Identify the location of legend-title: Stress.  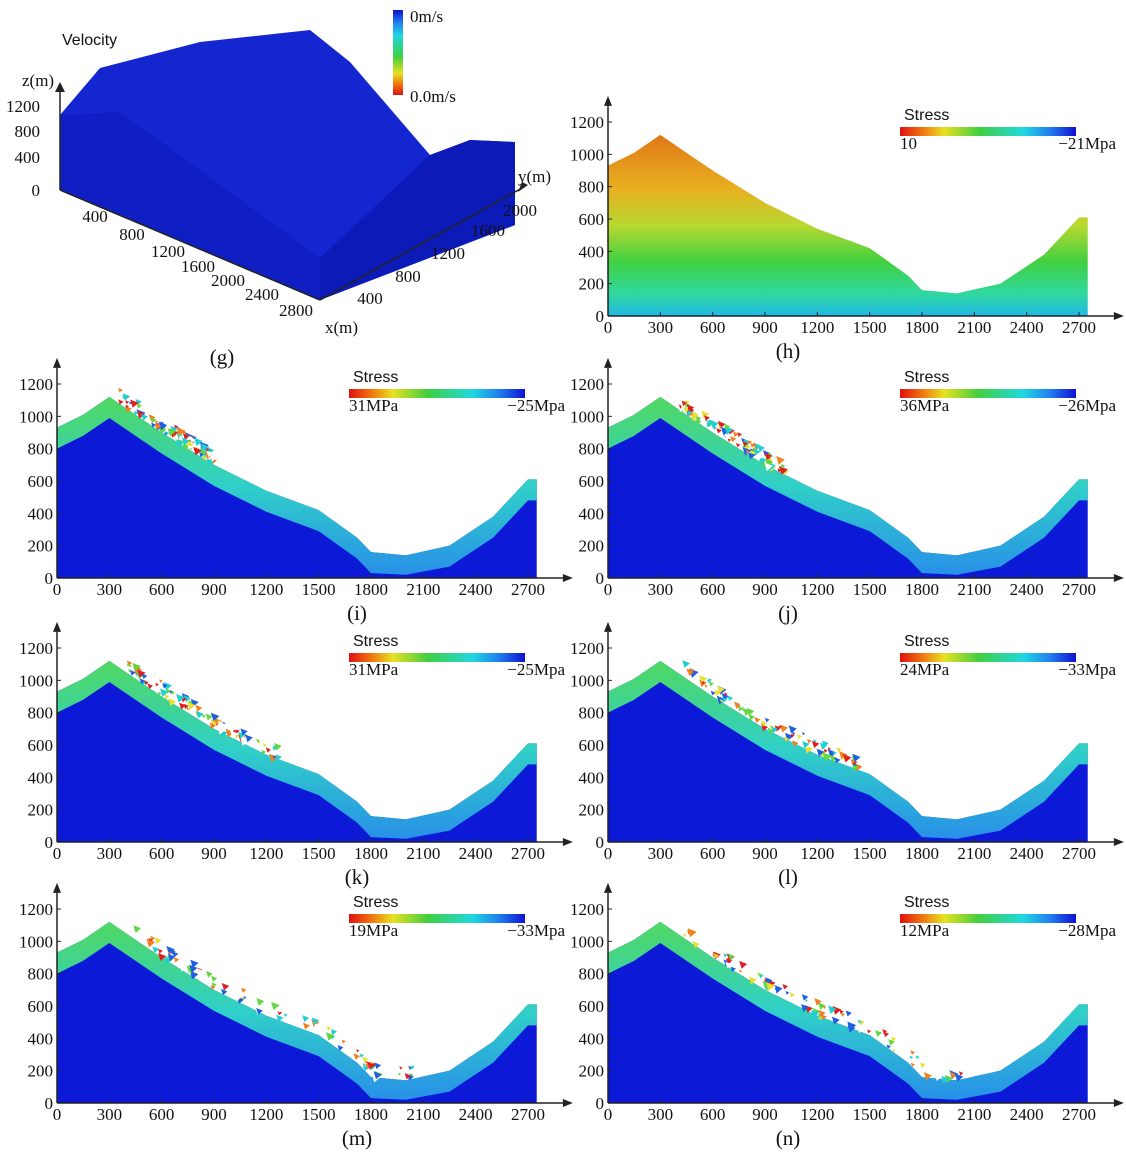
(926, 641).